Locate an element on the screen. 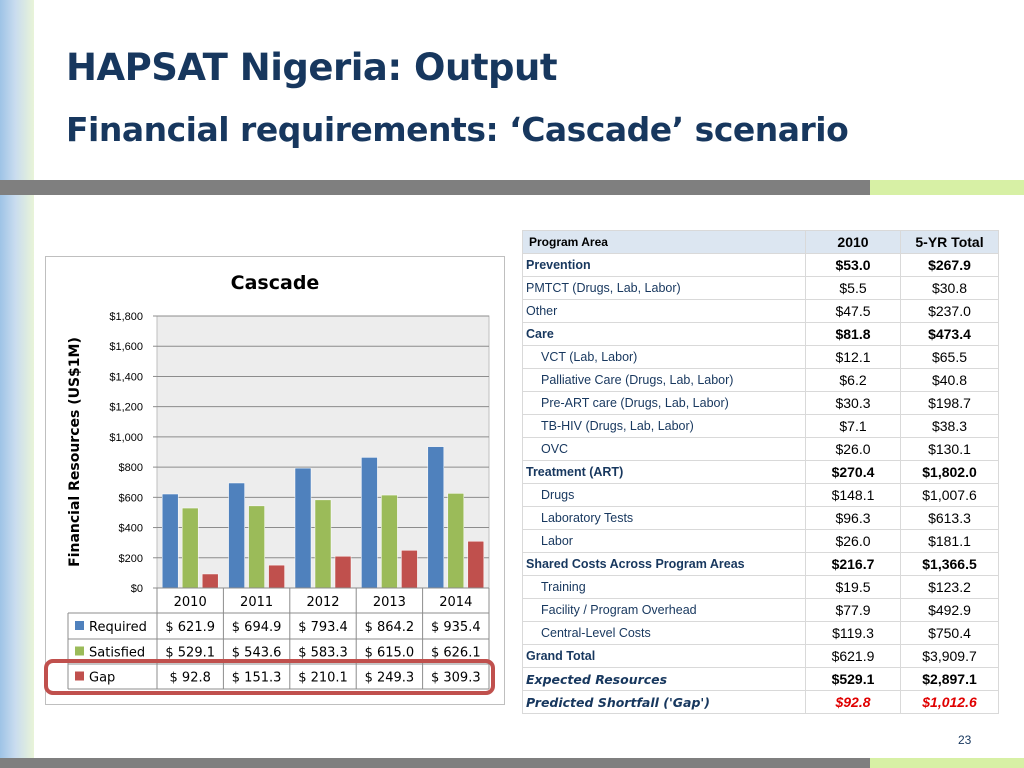 The height and width of the screenshot is (768, 1024). value-2010-cell: $53.0 is located at coordinates (853, 265).